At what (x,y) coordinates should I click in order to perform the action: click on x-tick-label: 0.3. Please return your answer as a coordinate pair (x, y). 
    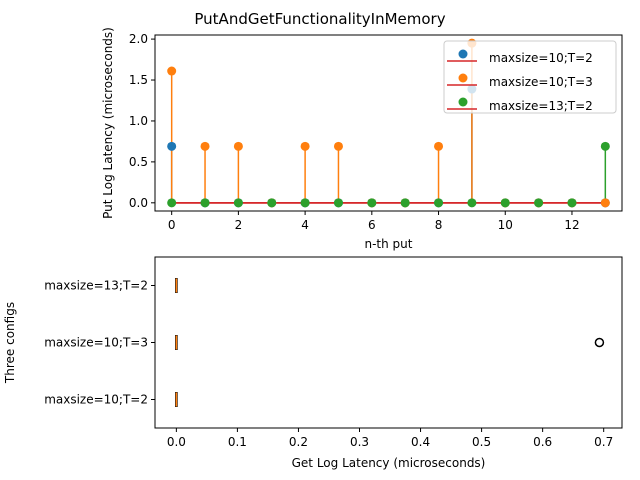
    Looking at the image, I should click on (359, 442).